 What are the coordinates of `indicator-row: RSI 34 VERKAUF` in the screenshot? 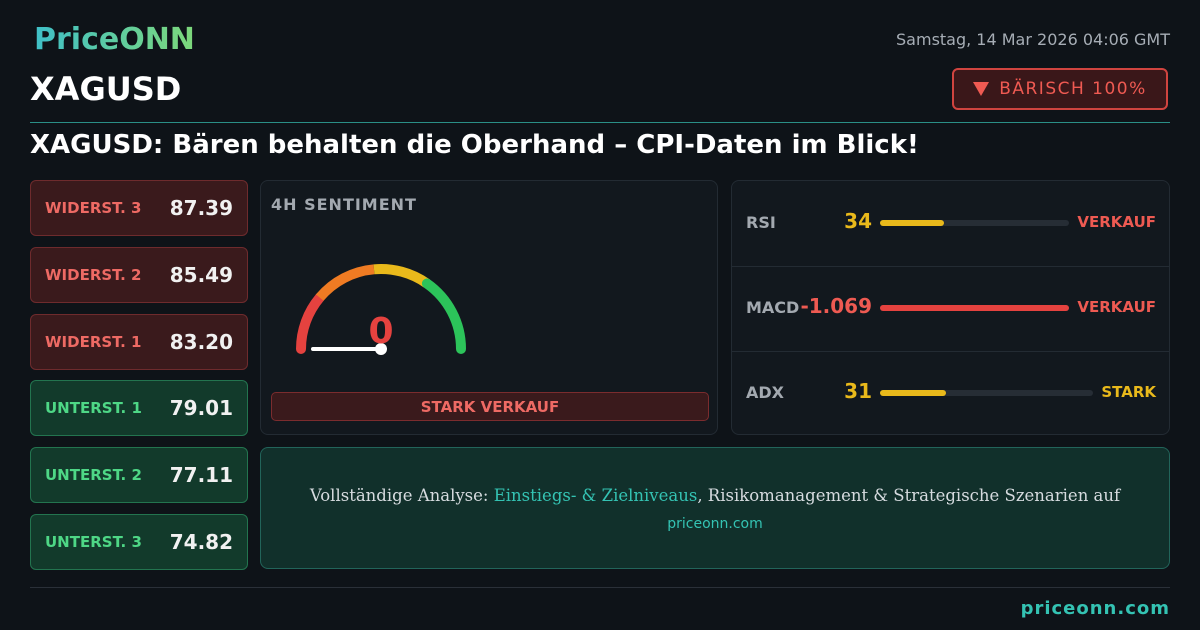 It's located at (951, 224).